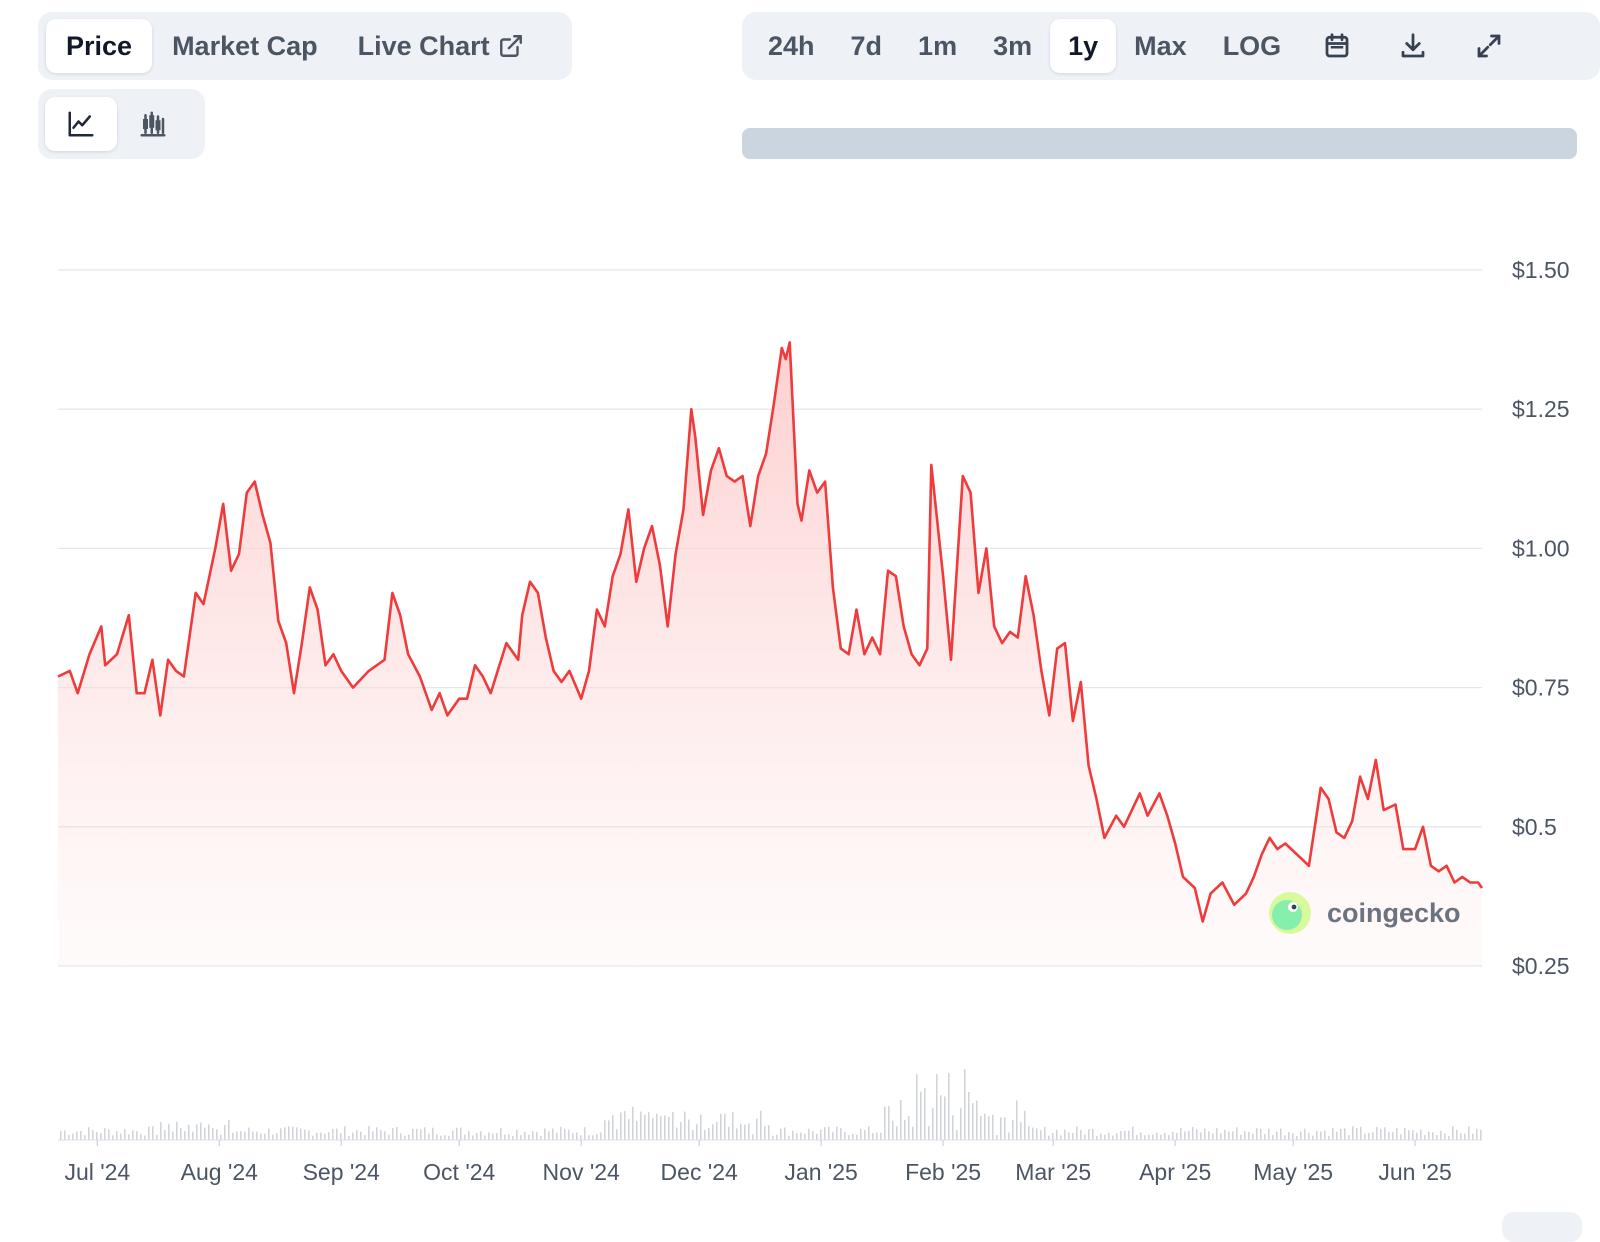  I want to click on log-scale-label: LOG, so click(1252, 45).